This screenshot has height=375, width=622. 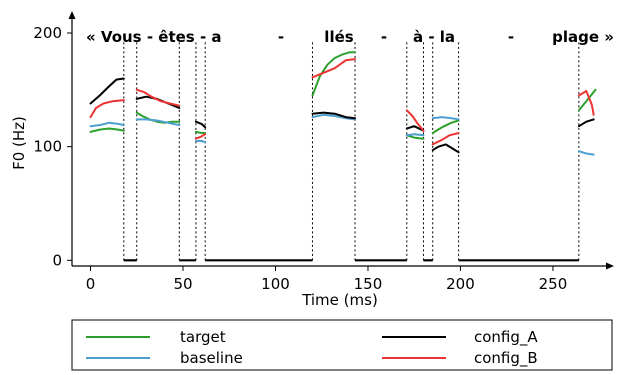 What do you see at coordinates (211, 358) in the screenshot?
I see `legend-label-baseline: baseline` at bounding box center [211, 358].